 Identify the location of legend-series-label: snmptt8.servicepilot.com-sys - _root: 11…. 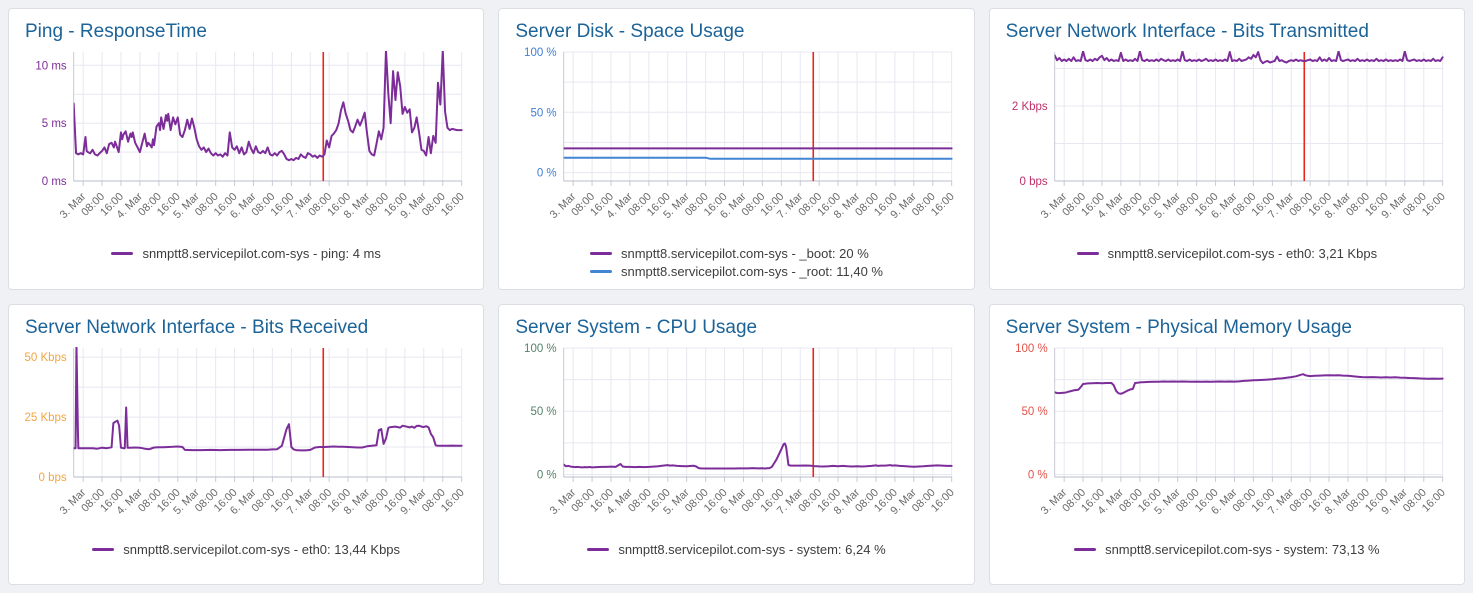
(751, 271).